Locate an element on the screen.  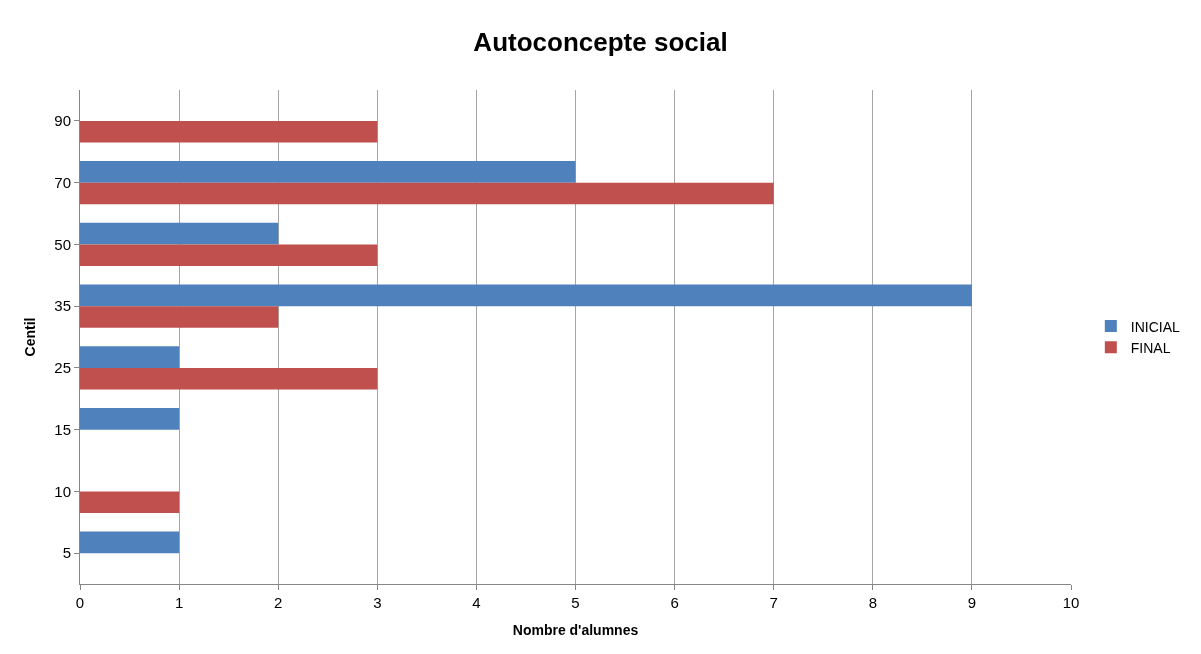
x-tick-label: 1 is located at coordinates (179, 602).